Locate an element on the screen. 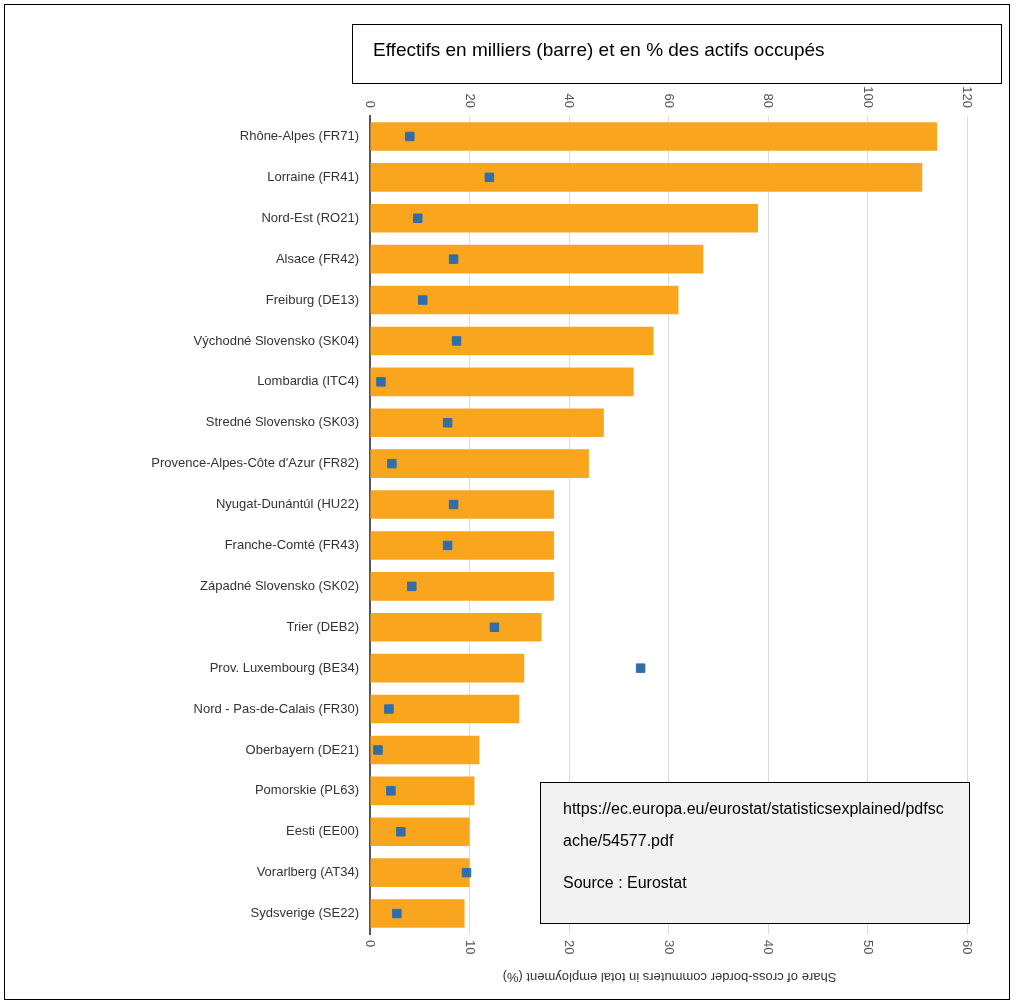 This screenshot has width=1016, height=1006. x2-tick-label: 20 is located at coordinates (570, 947).